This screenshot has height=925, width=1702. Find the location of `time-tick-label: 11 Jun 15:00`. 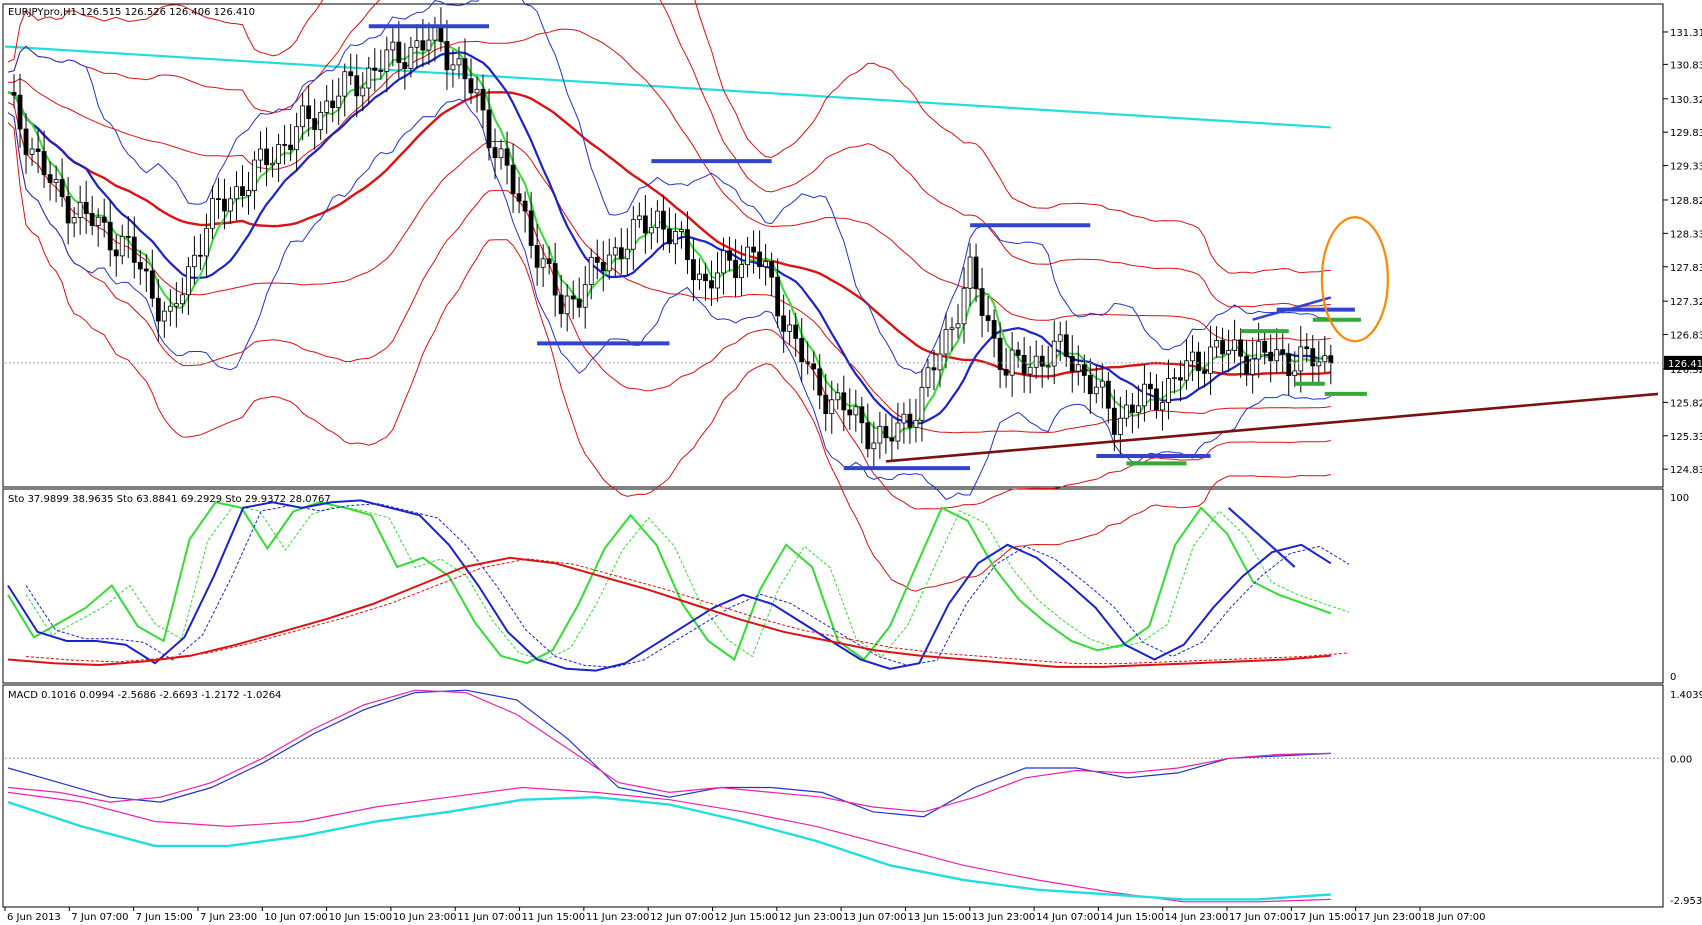

time-tick-label: 11 Jun 15:00 is located at coordinates (554, 917).